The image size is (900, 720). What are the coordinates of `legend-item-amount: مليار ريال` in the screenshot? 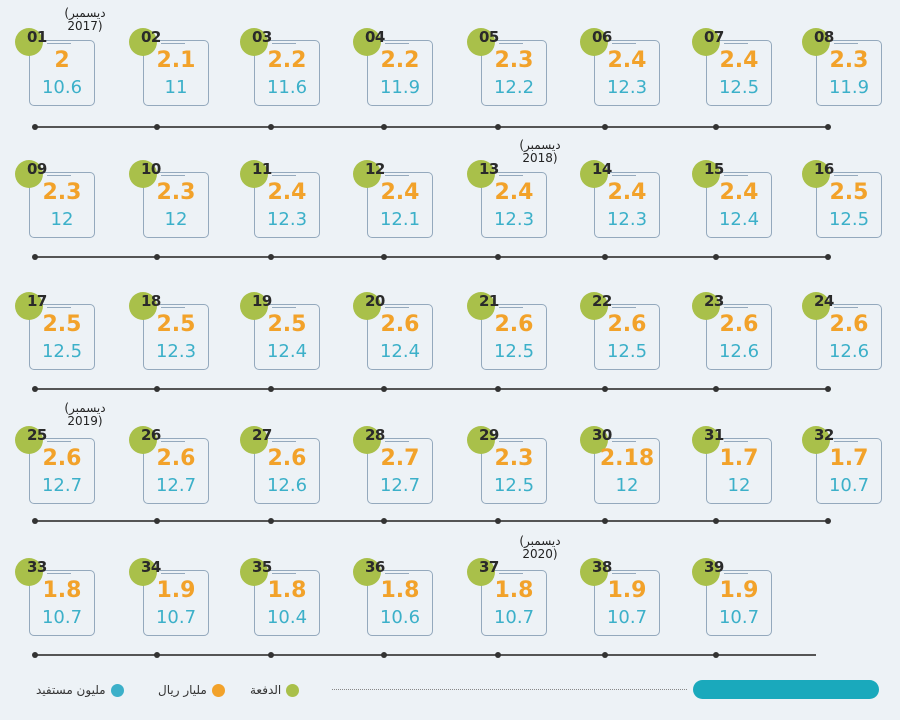 It's located at (191, 690).